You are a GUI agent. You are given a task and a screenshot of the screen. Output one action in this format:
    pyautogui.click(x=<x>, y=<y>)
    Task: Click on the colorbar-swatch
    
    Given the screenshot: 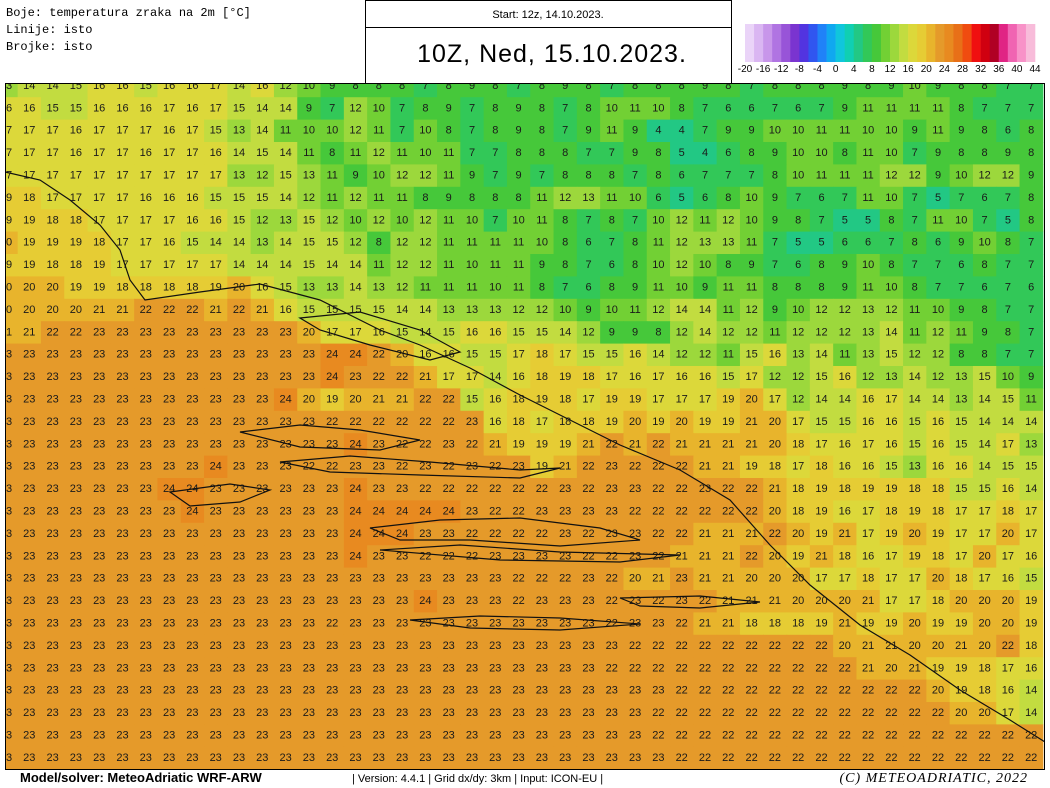 What is the action you would take?
    pyautogui.click(x=777, y=43)
    